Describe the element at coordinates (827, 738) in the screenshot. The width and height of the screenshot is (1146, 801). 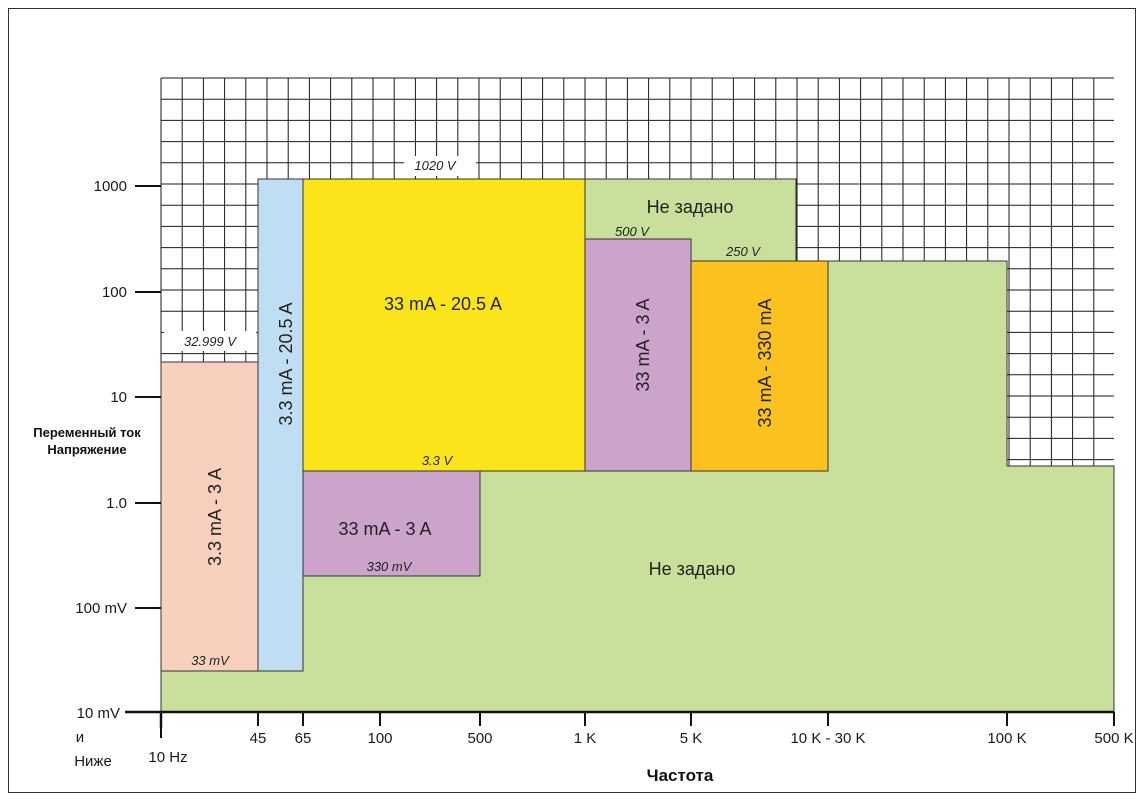
I see `x-tick-label: 10 K - 30 K` at that location.